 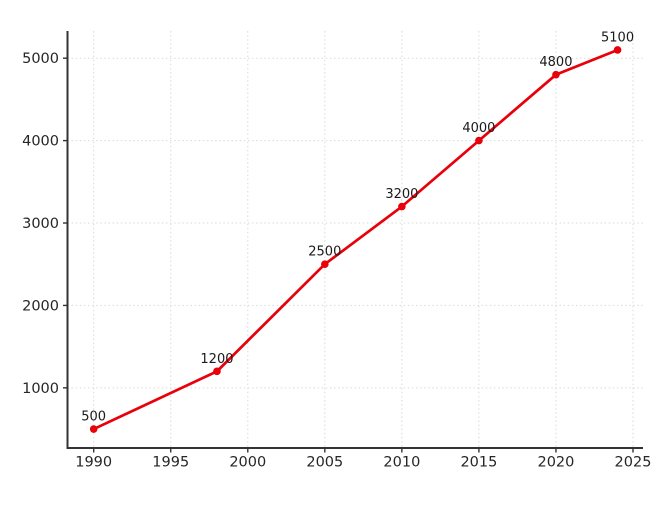 I want to click on y-tick-label: 5000, so click(x=40, y=59).